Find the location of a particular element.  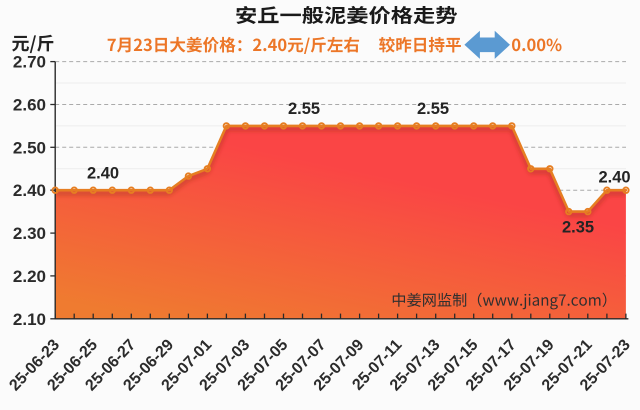

svg-text: 2.50 is located at coordinates (29, 147).